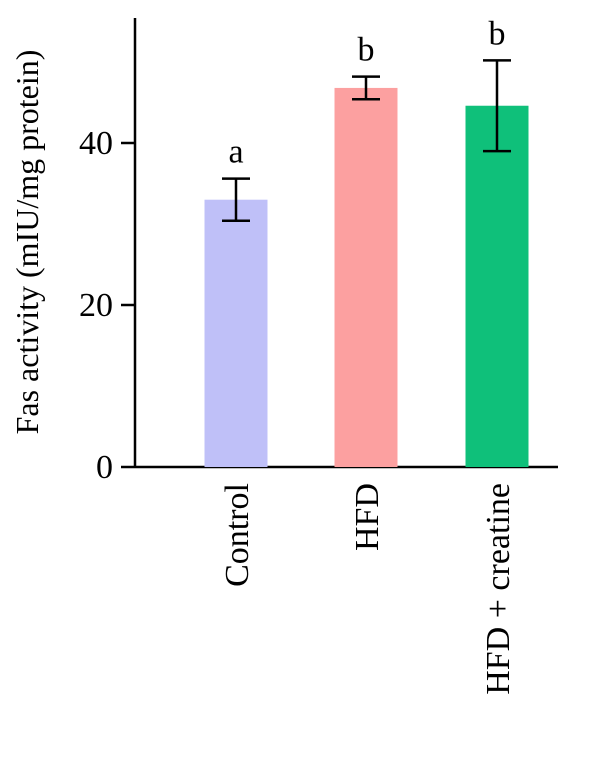 This screenshot has width=600, height=763. What do you see at coordinates (498, 589) in the screenshot?
I see `category-label: HFD + creatine` at bounding box center [498, 589].